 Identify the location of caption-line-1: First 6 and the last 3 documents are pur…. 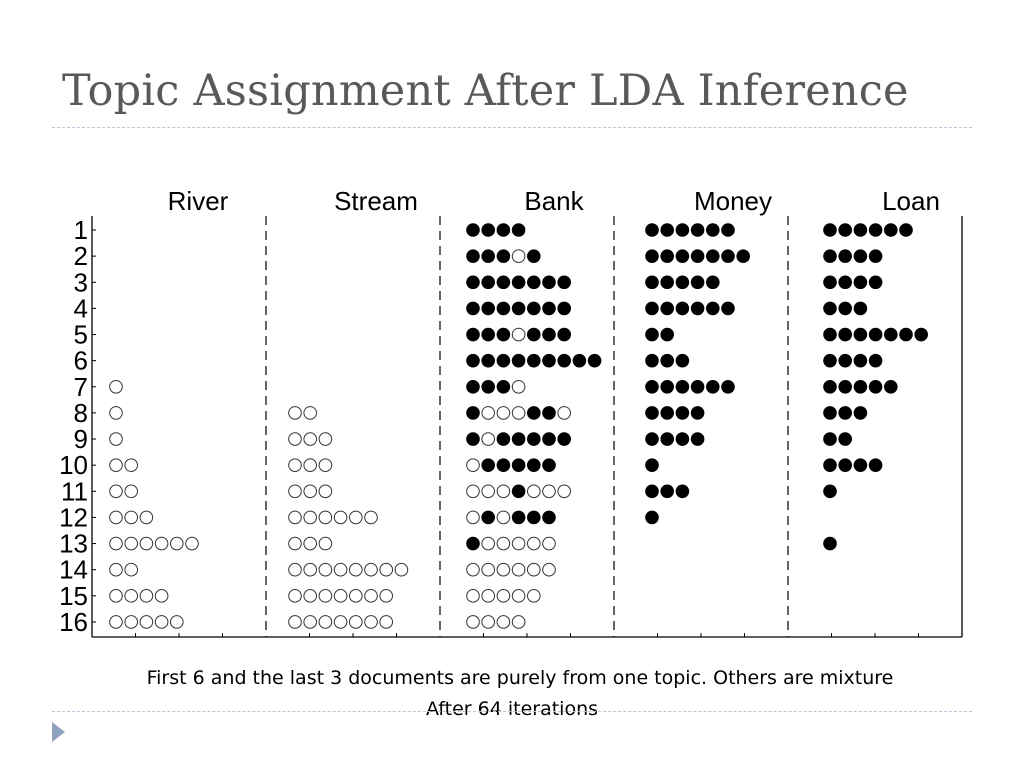
(520, 678).